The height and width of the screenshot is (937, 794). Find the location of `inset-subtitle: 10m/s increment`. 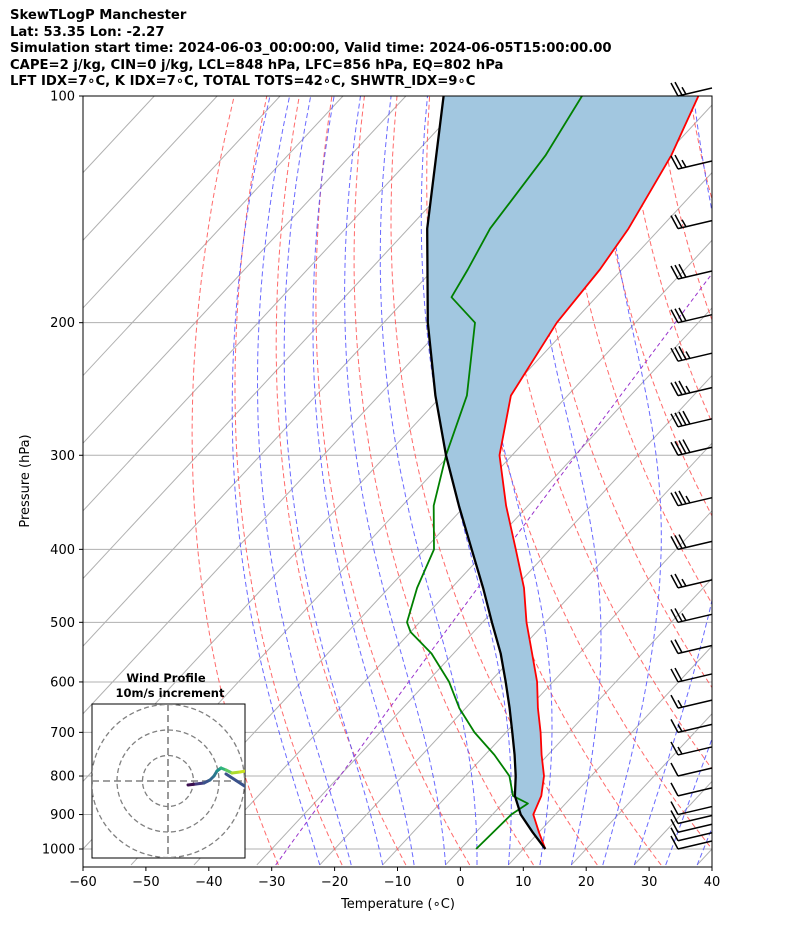

inset-subtitle: 10m/s increment is located at coordinates (170, 693).